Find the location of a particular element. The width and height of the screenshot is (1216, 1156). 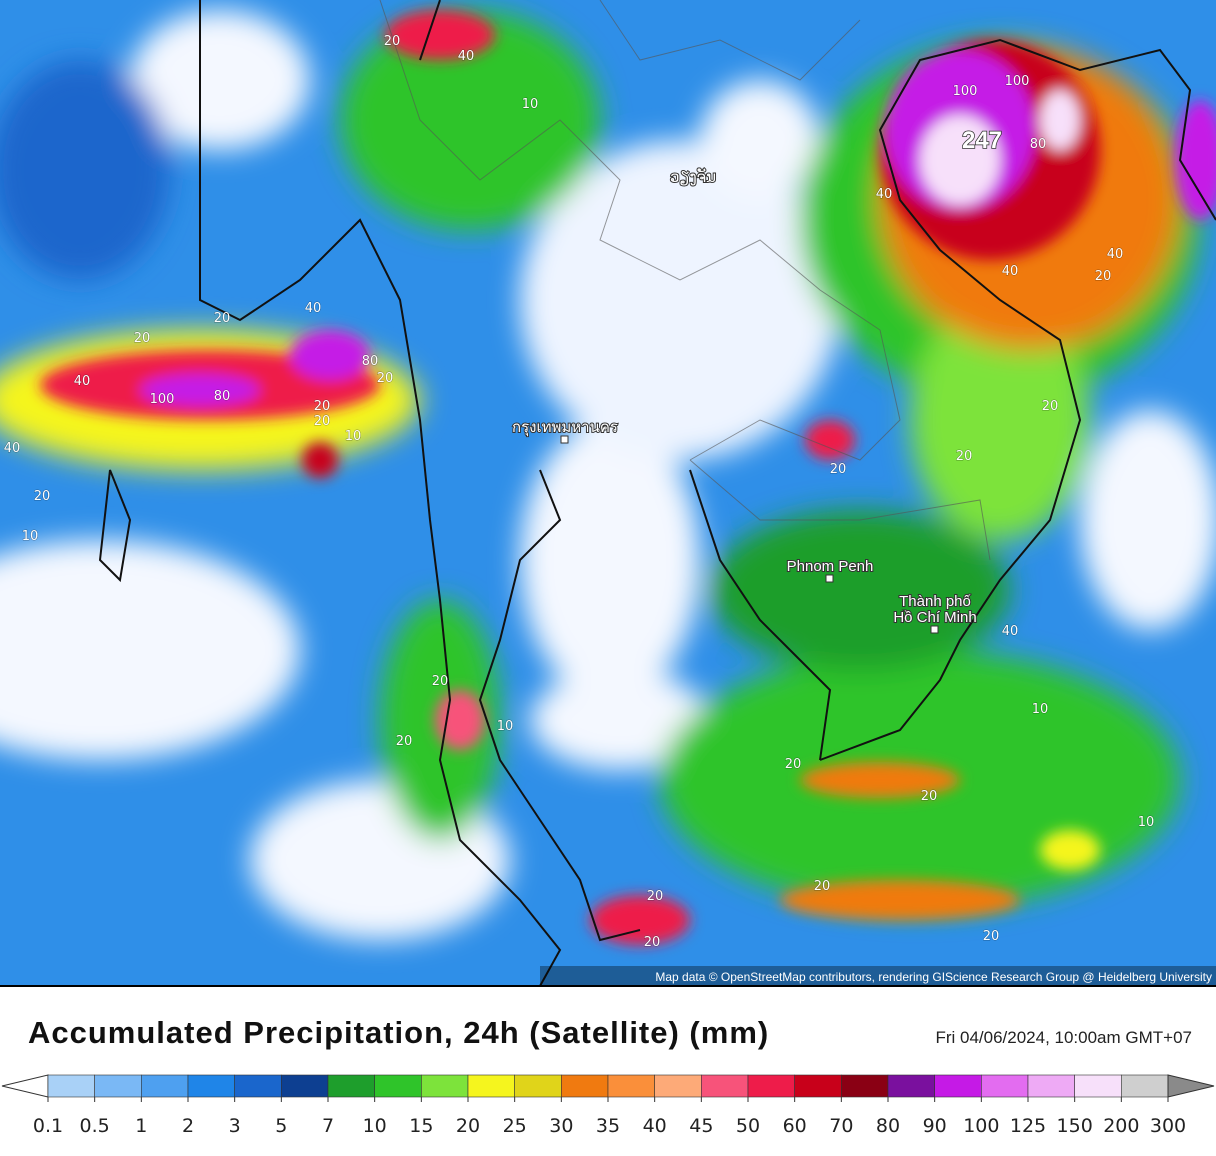

colorbar-tick-label: 100 is located at coordinates (981, 1126).